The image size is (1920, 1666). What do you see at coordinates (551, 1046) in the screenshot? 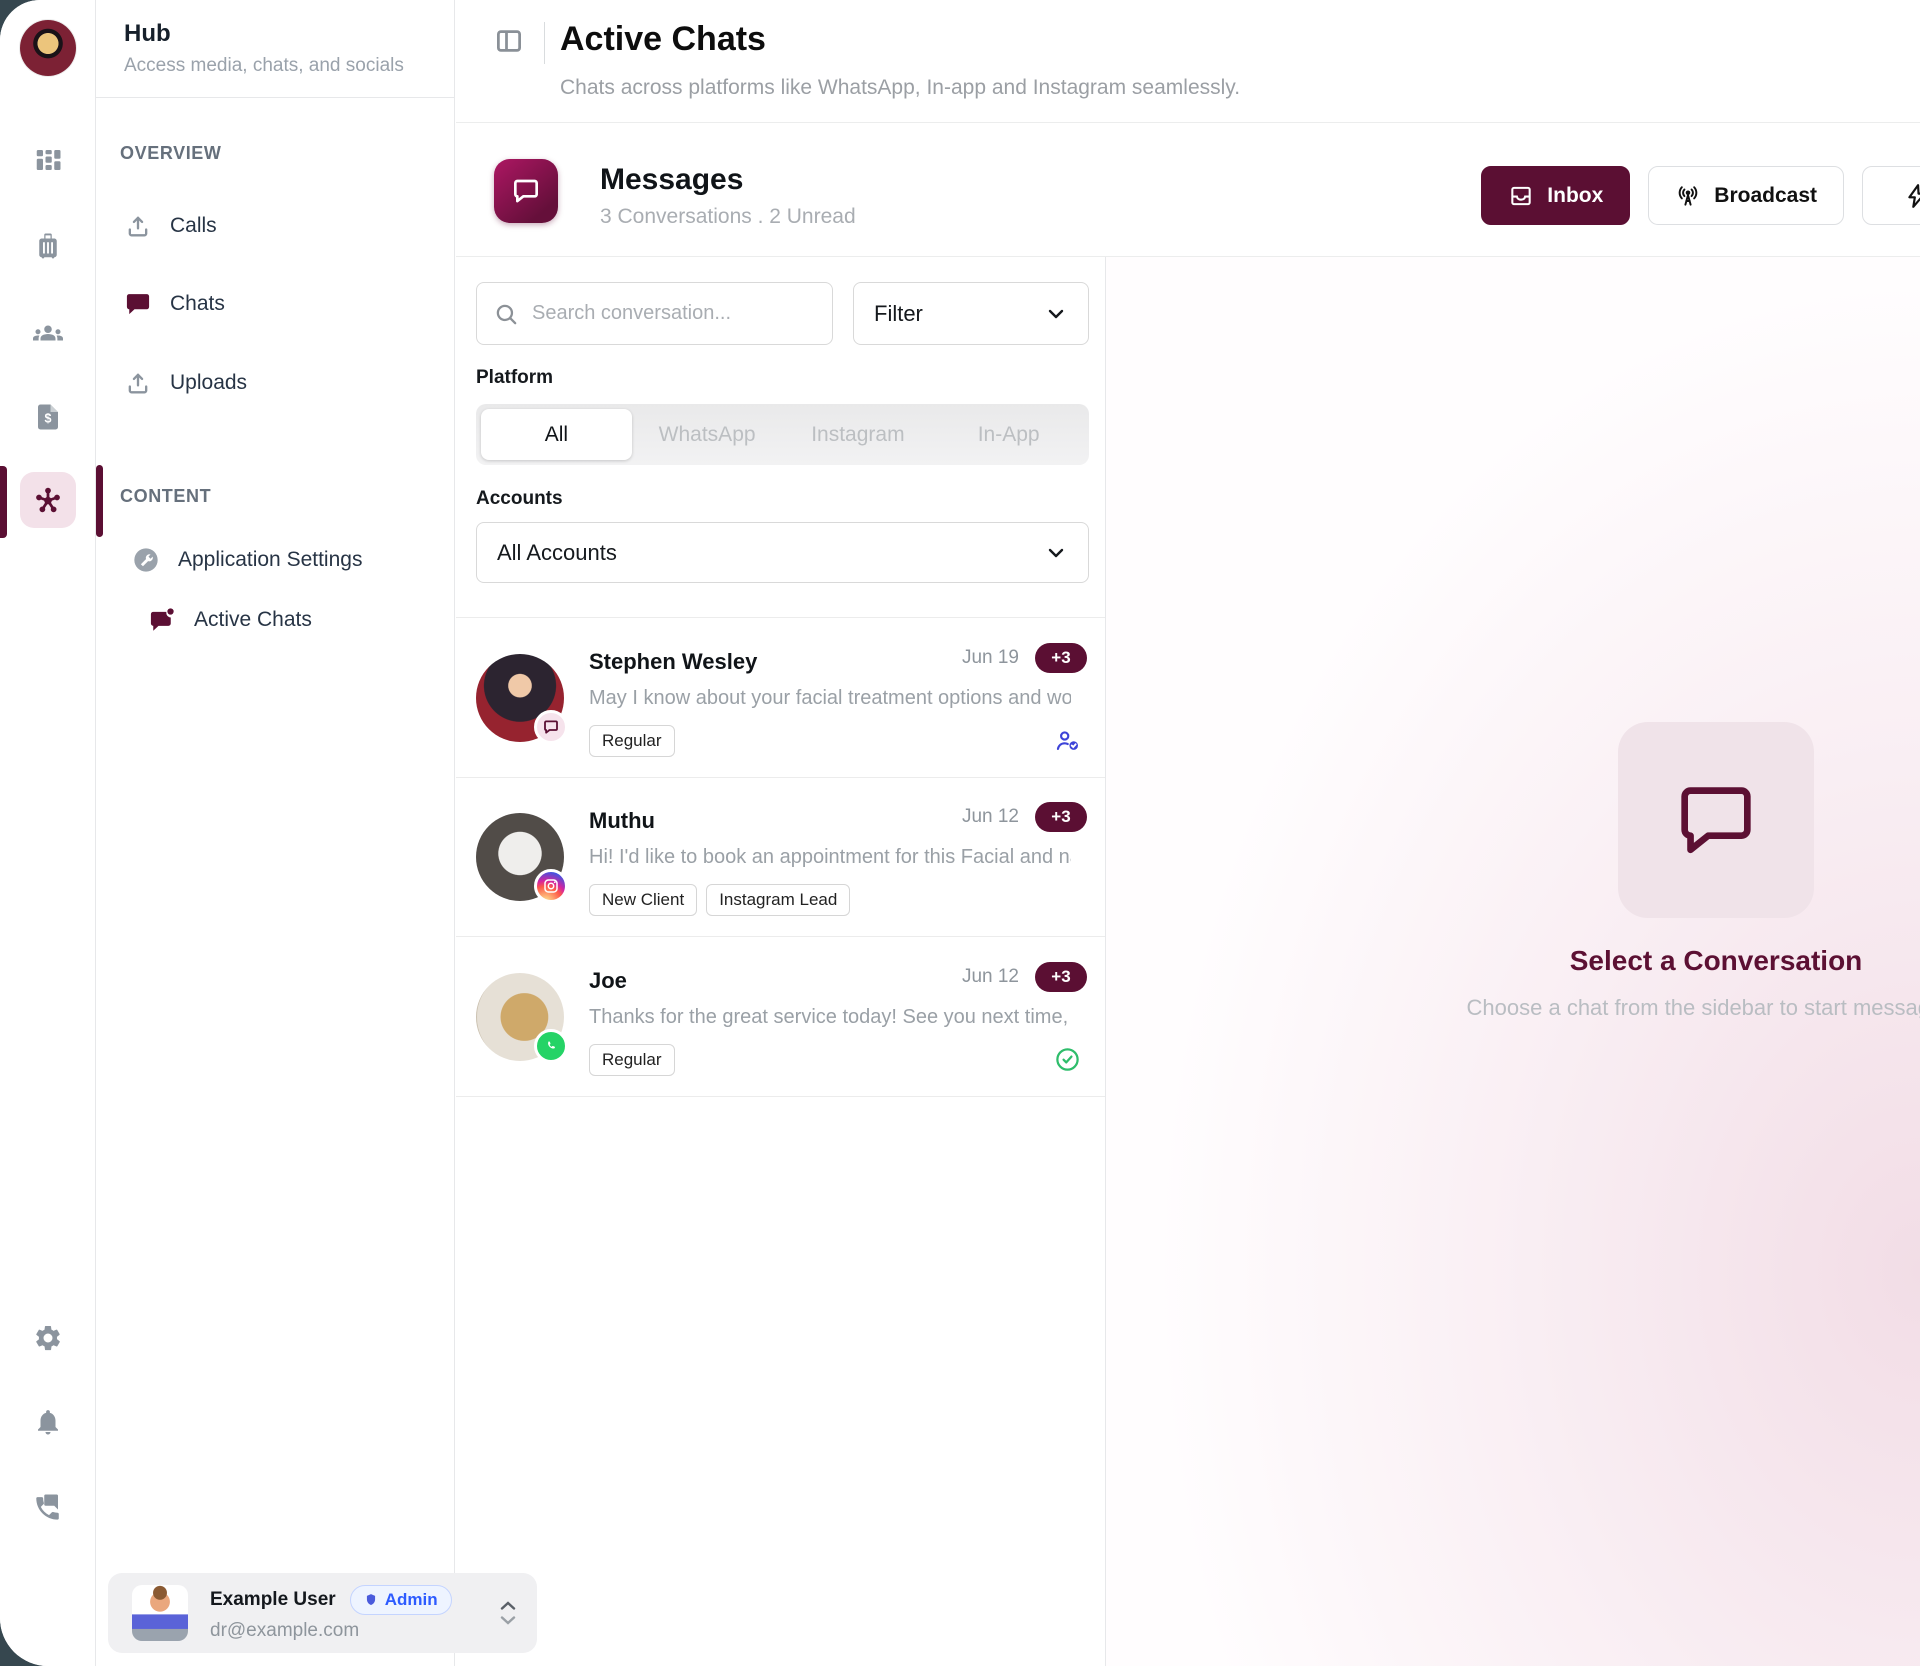
I see `whatsapp-badge-icon` at bounding box center [551, 1046].